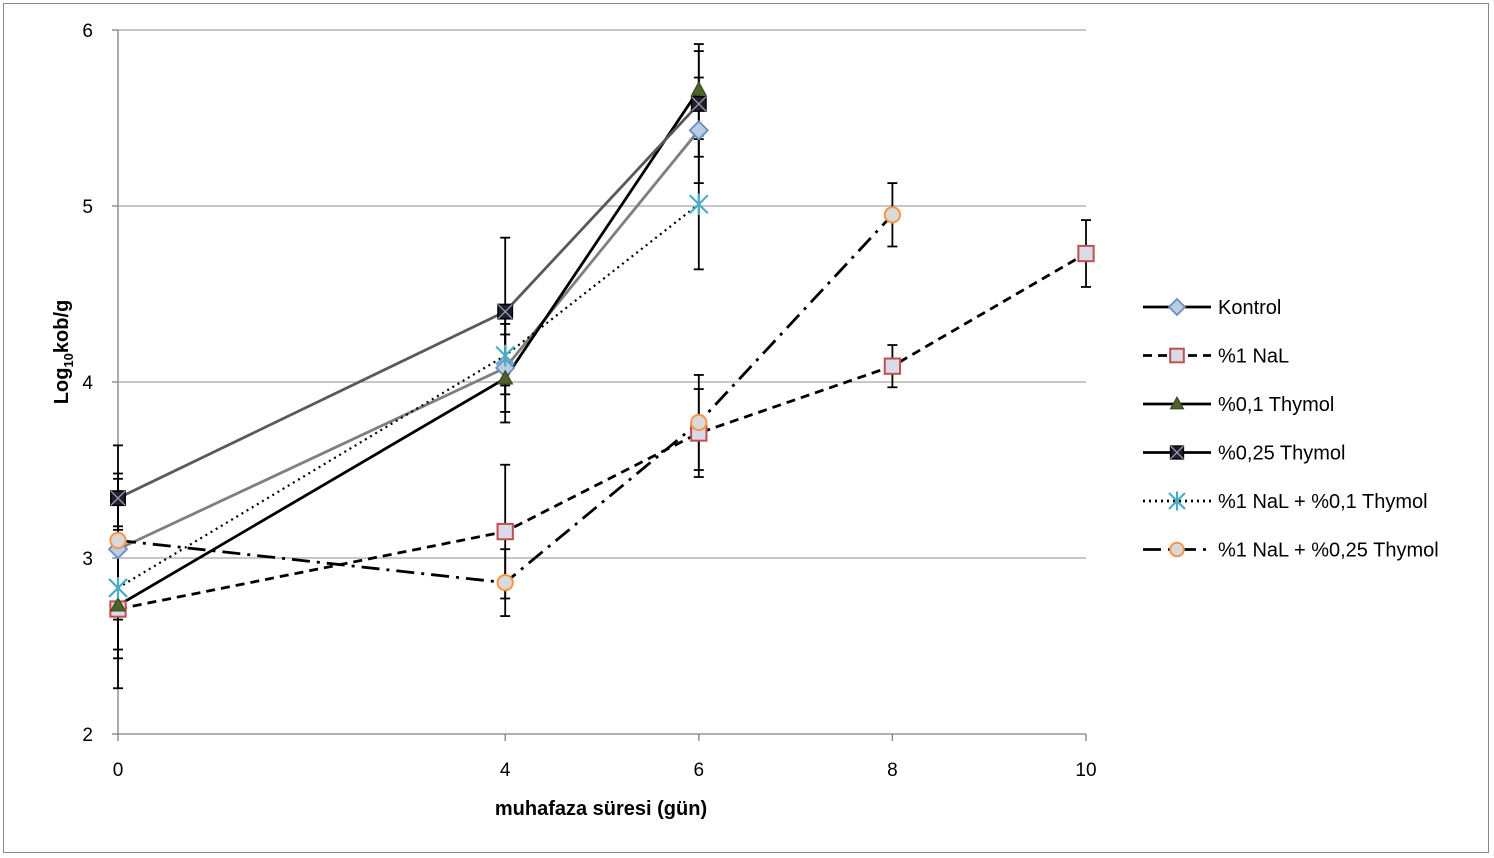  Describe the element at coordinates (1276, 405) in the screenshot. I see `legend-label-2: %0,1 Thymol` at that location.